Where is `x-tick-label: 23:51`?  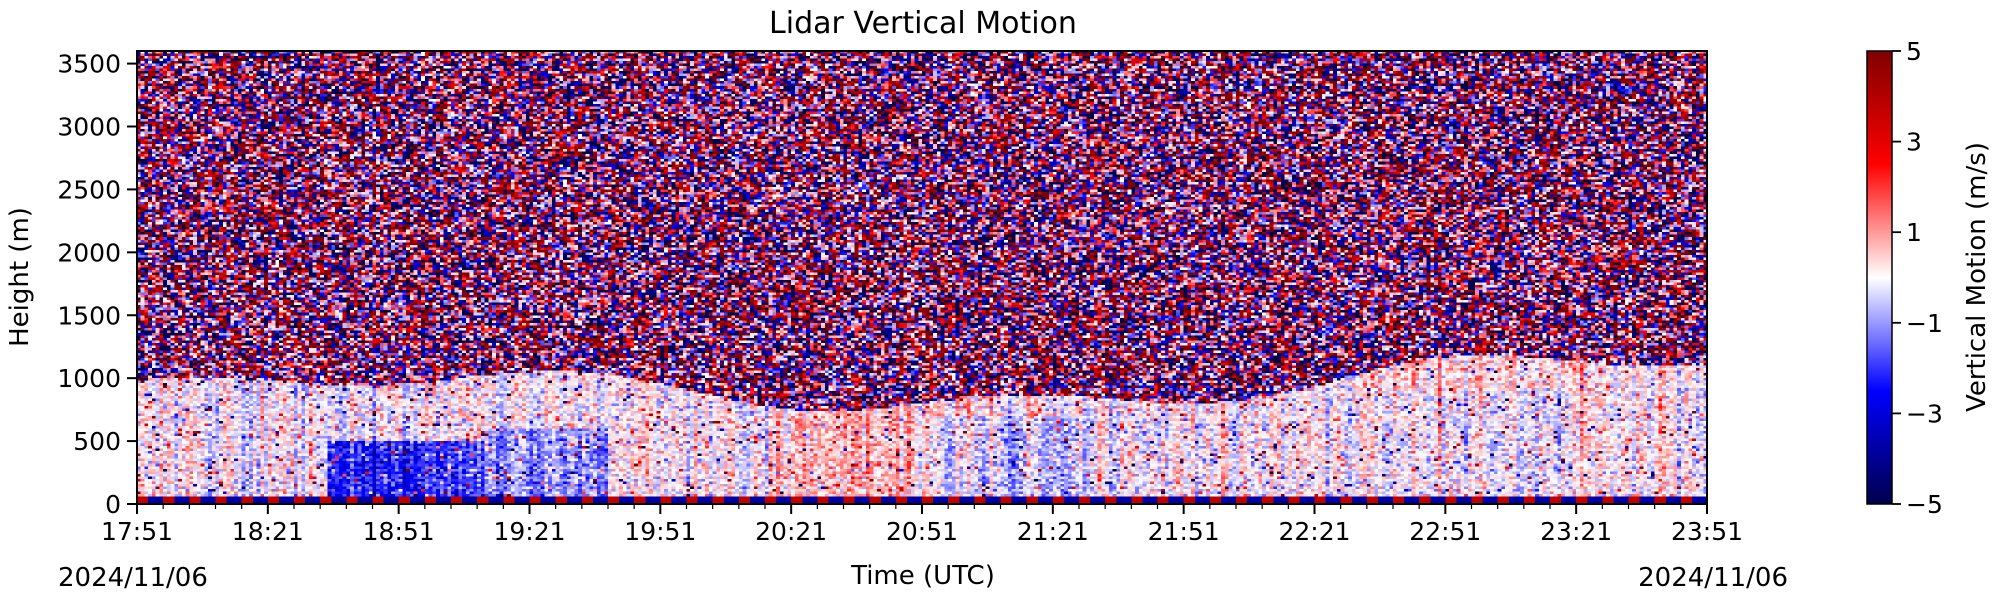 x-tick-label: 23:51 is located at coordinates (1707, 531).